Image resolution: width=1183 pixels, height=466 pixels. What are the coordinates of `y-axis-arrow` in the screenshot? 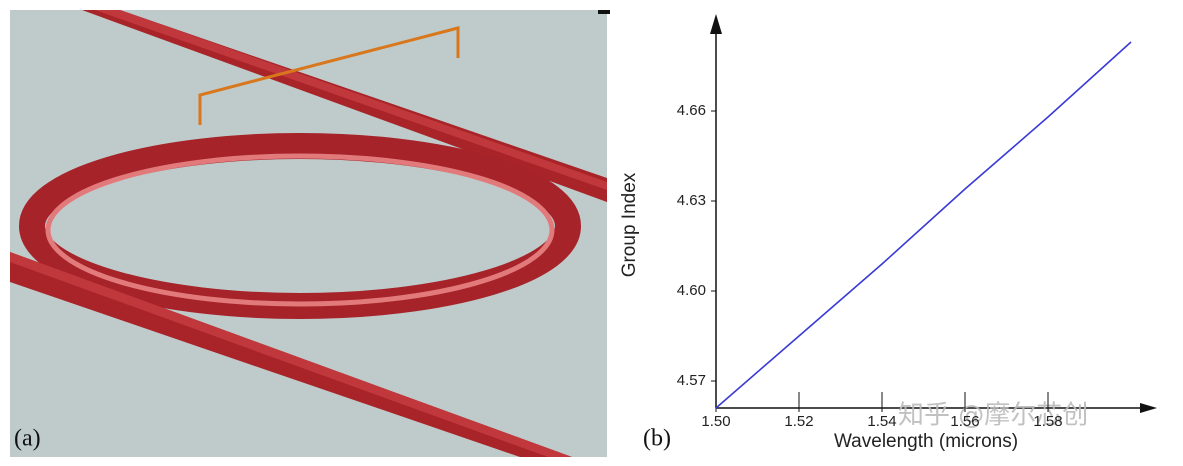 It's located at (716, 24).